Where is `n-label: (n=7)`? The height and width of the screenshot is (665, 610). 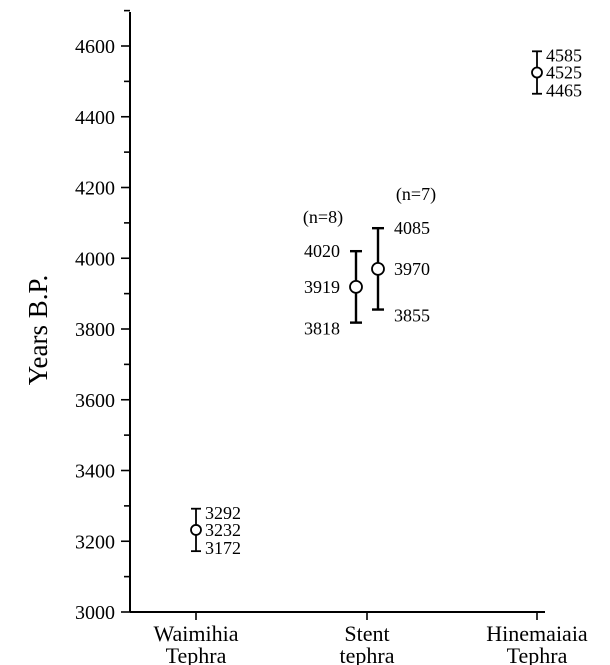 n-label: (n=7) is located at coordinates (416, 194).